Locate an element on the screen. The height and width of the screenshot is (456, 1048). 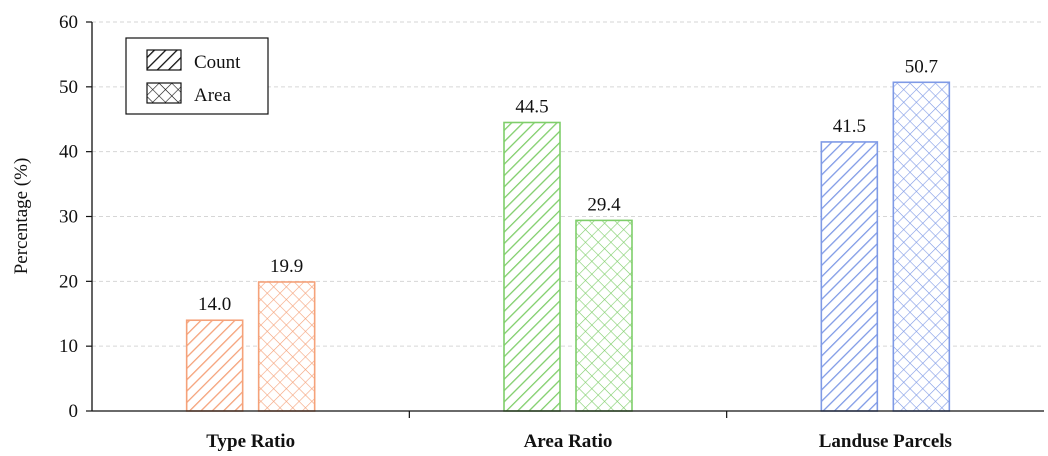
legend-swatch-area is located at coordinates (164, 93).